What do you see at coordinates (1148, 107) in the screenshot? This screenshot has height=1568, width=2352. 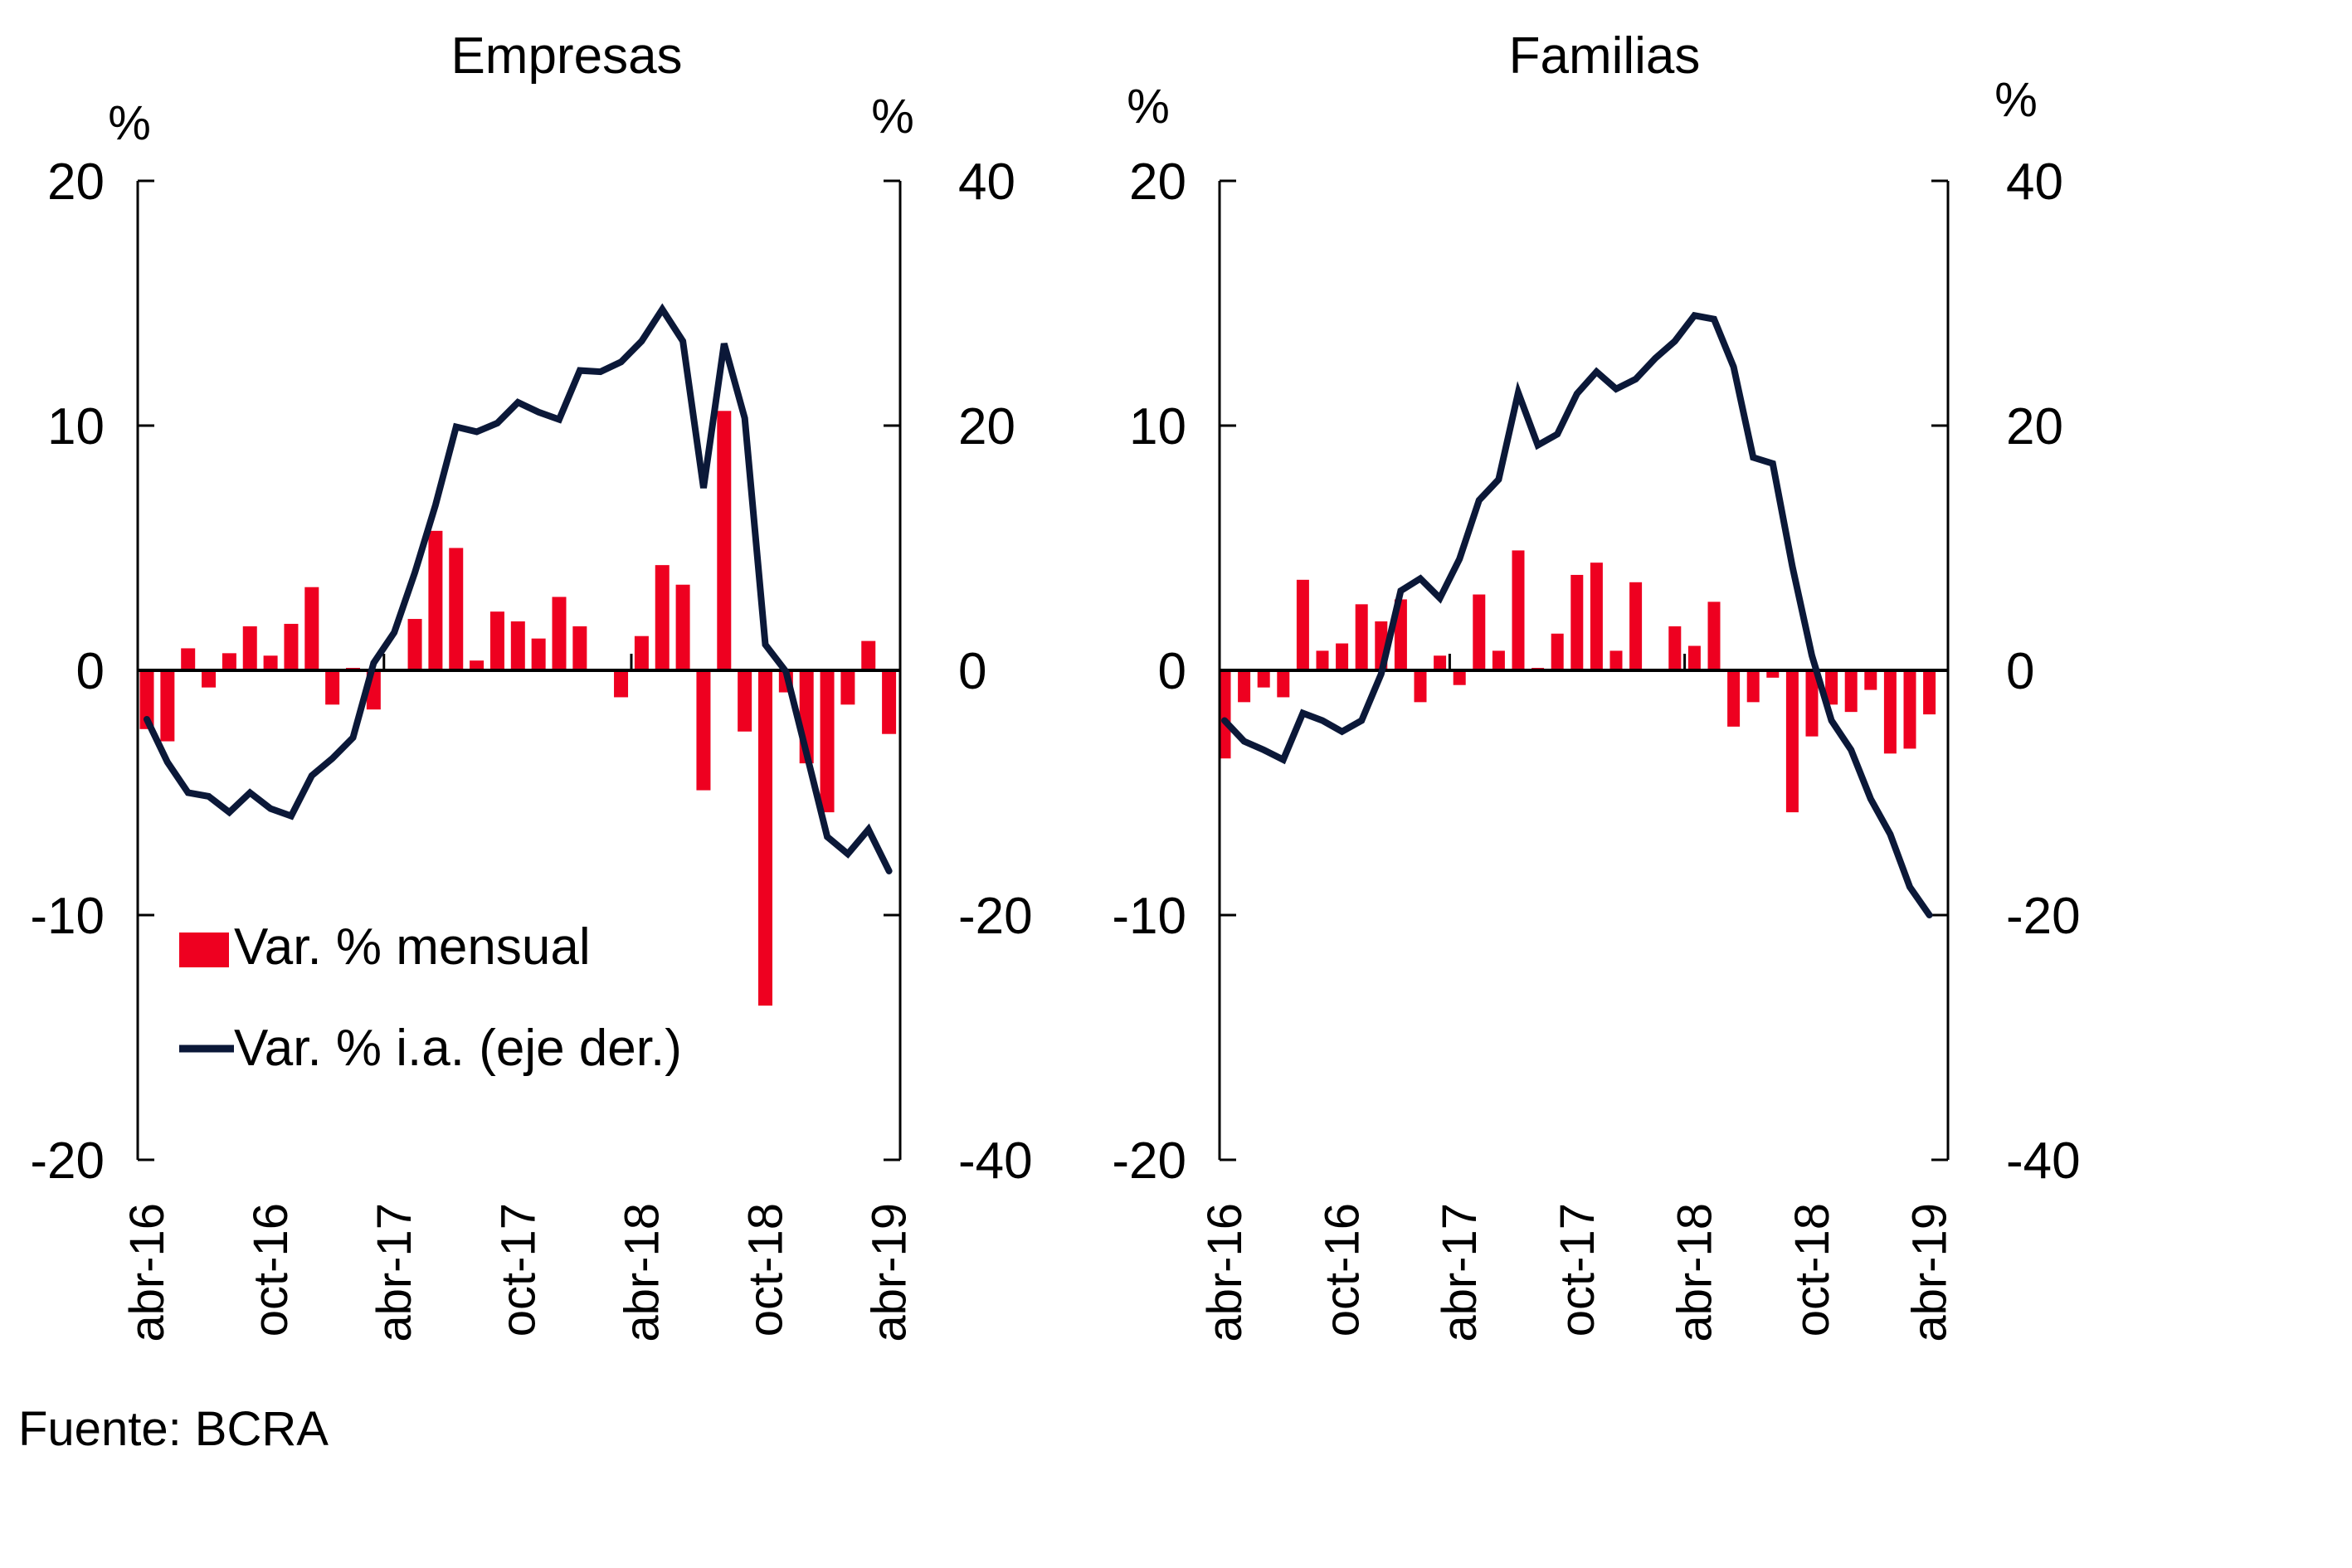 I see `left-axis-unit: %` at bounding box center [1148, 107].